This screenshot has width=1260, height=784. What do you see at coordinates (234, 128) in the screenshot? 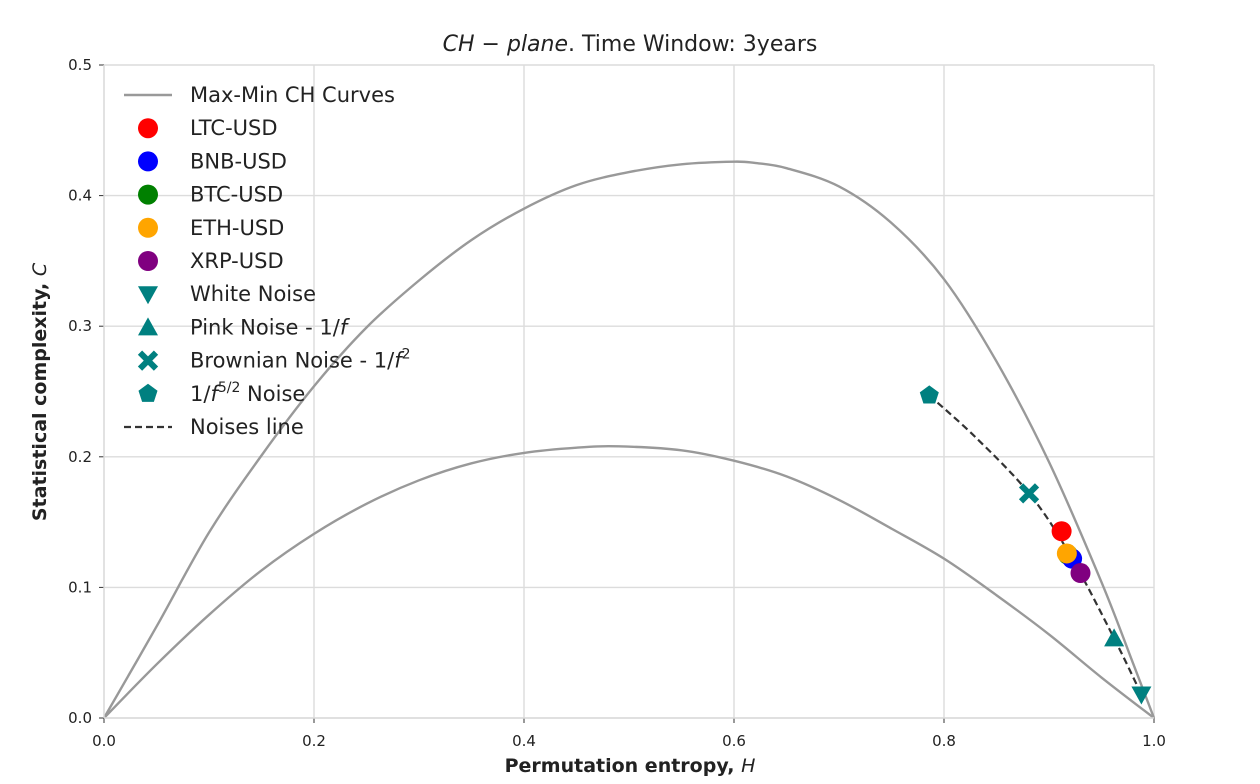
I see `legend-label-ltc-usd: LTC-USD` at bounding box center [234, 128].